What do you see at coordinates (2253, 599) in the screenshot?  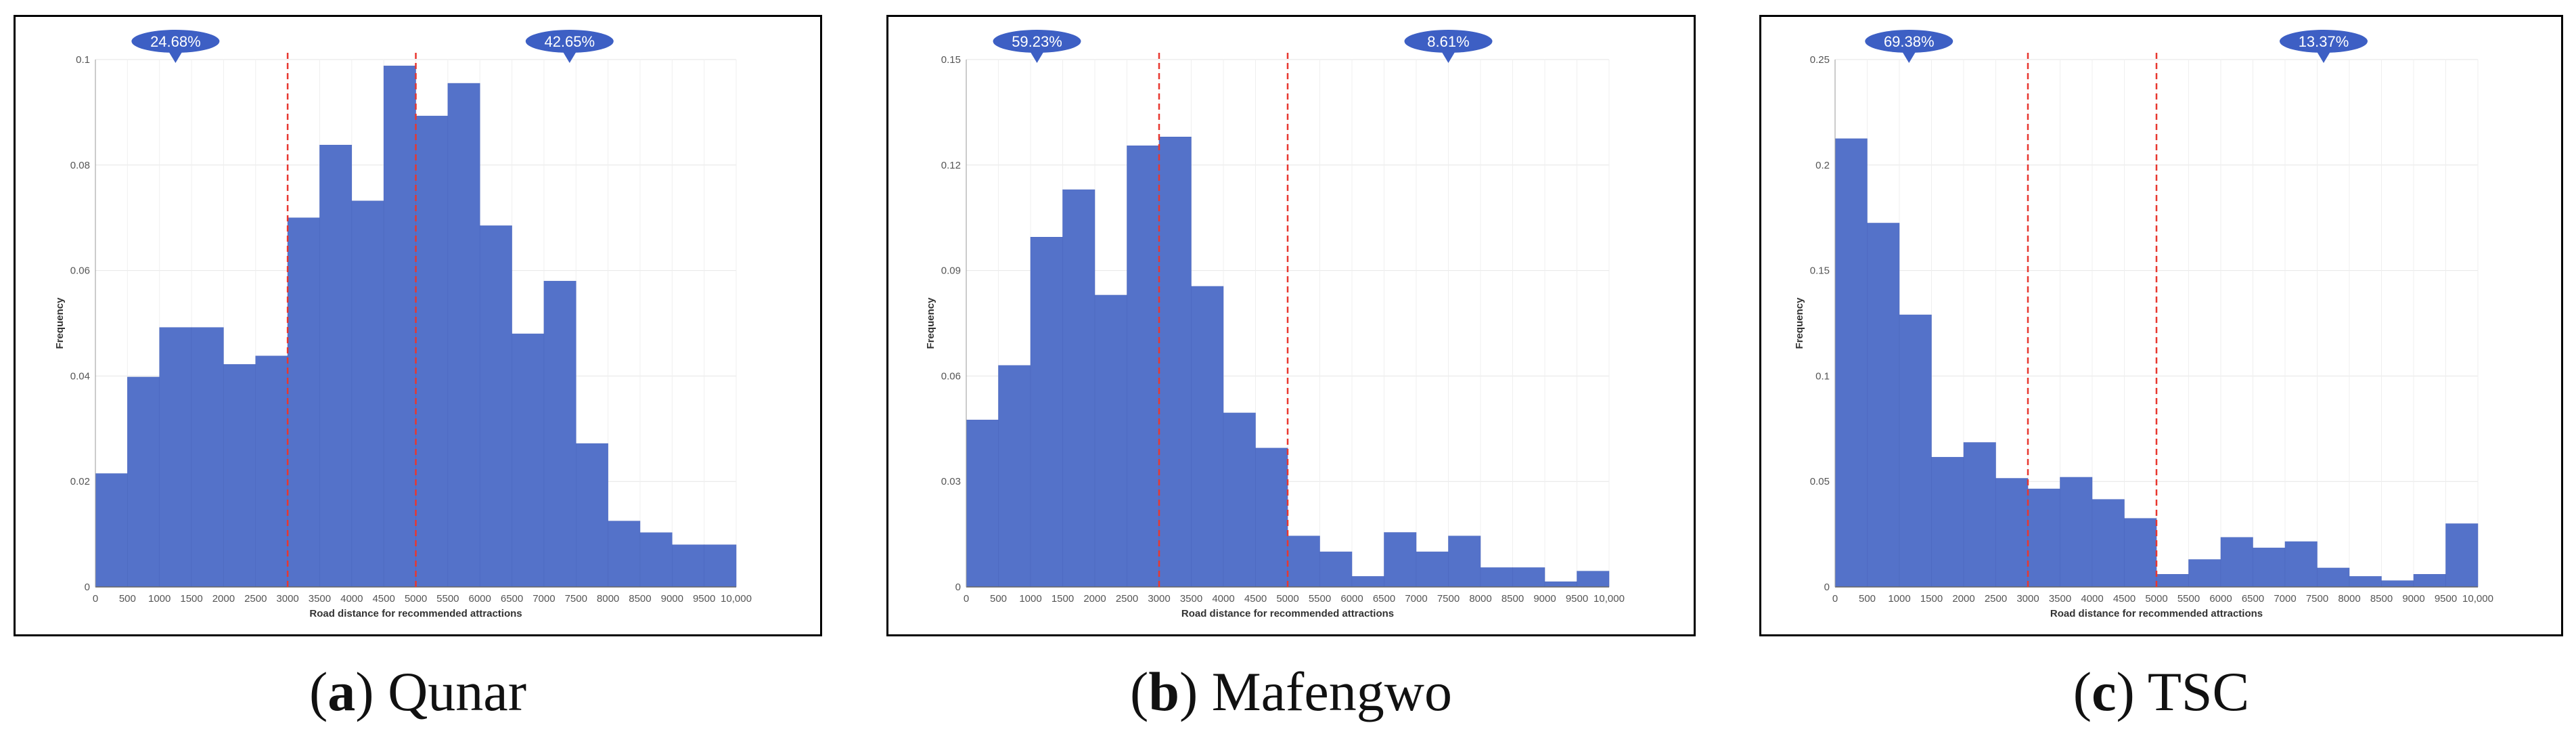 I see `chart-c-x-tick-label: 6500` at bounding box center [2253, 599].